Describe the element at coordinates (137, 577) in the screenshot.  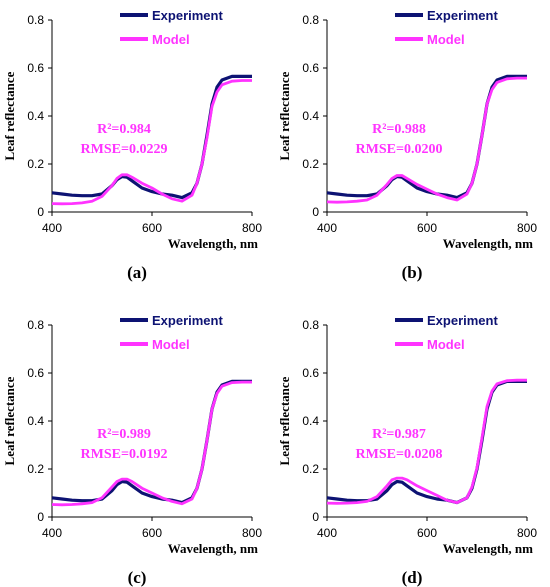
I see `panel-label: (c)` at that location.